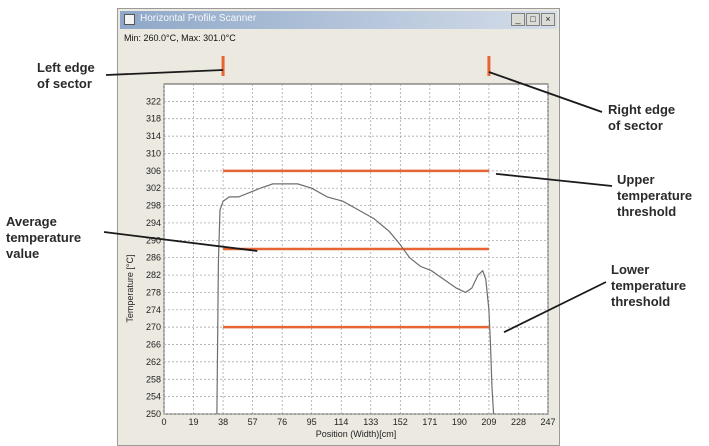 The height and width of the screenshot is (446, 709). I want to click on x-tick-label: 190, so click(459, 422).